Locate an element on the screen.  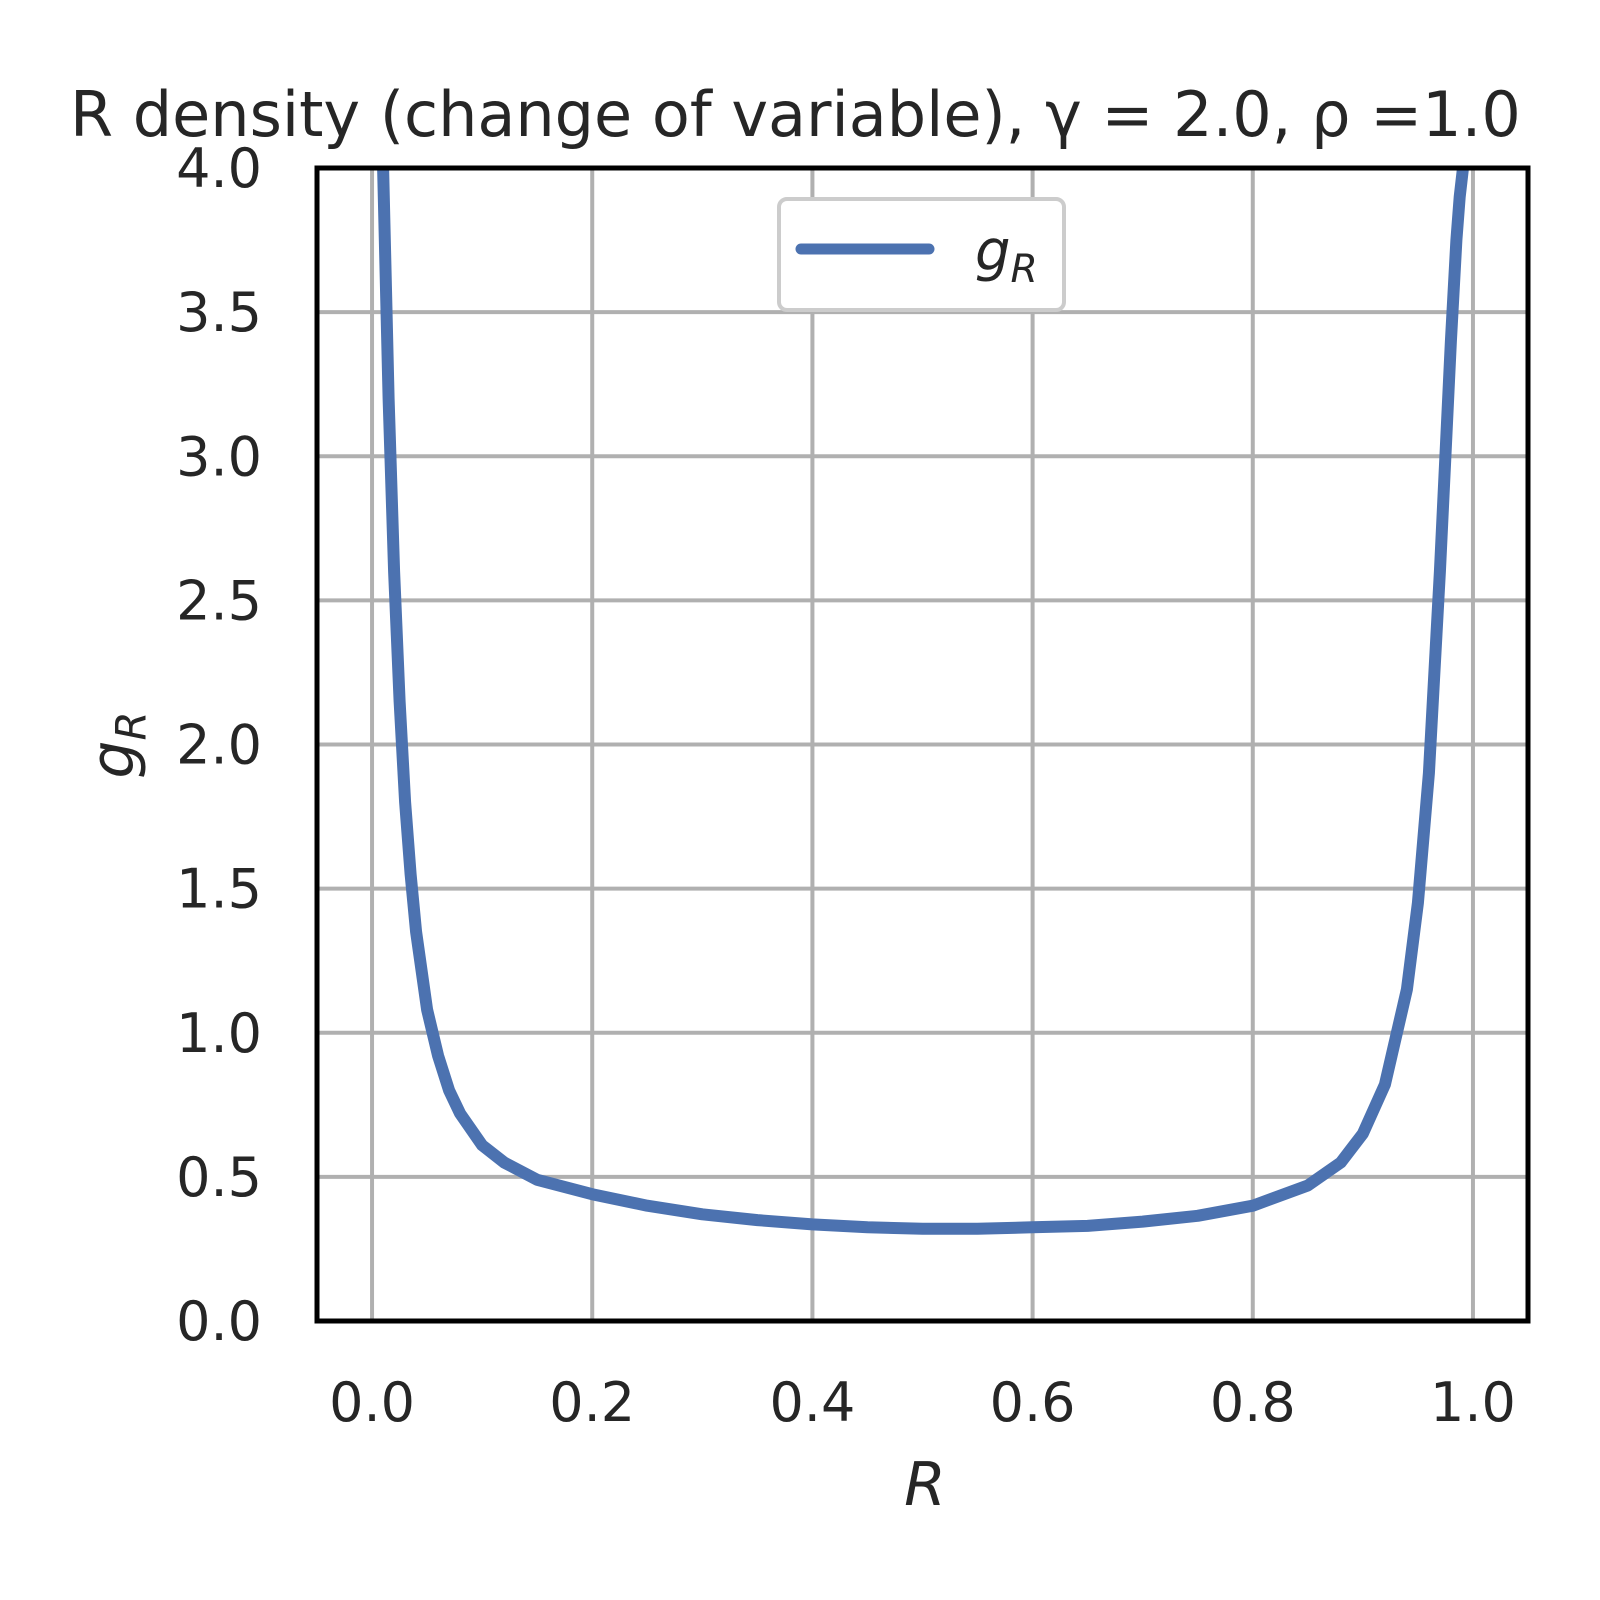
x-tick-label: 0.0 is located at coordinates (372, 1402).